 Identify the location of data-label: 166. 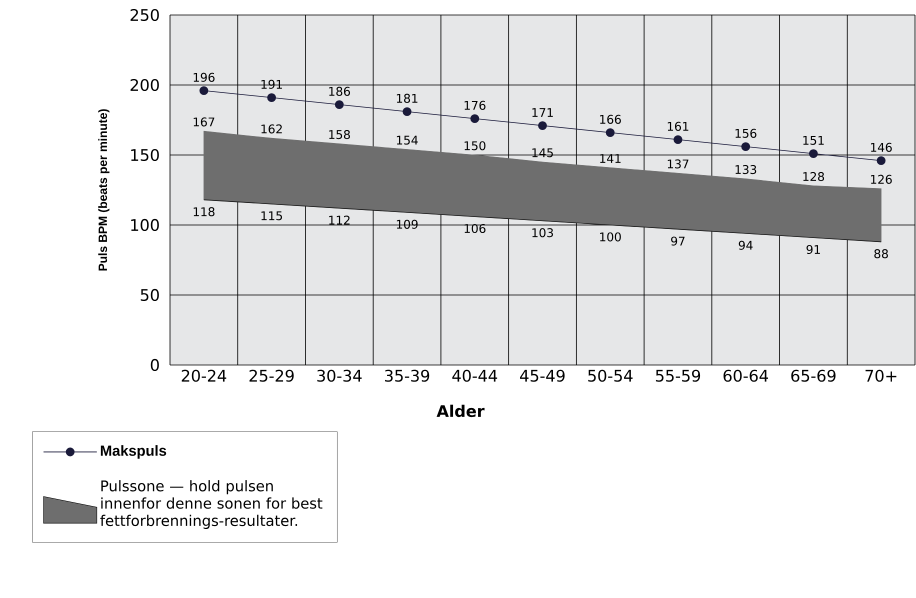
(610, 119).